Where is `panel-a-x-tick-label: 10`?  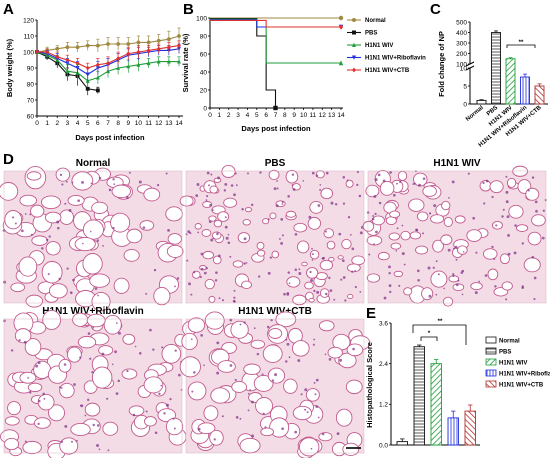 panel-a-x-tick-label: 10 is located at coordinates (139, 123).